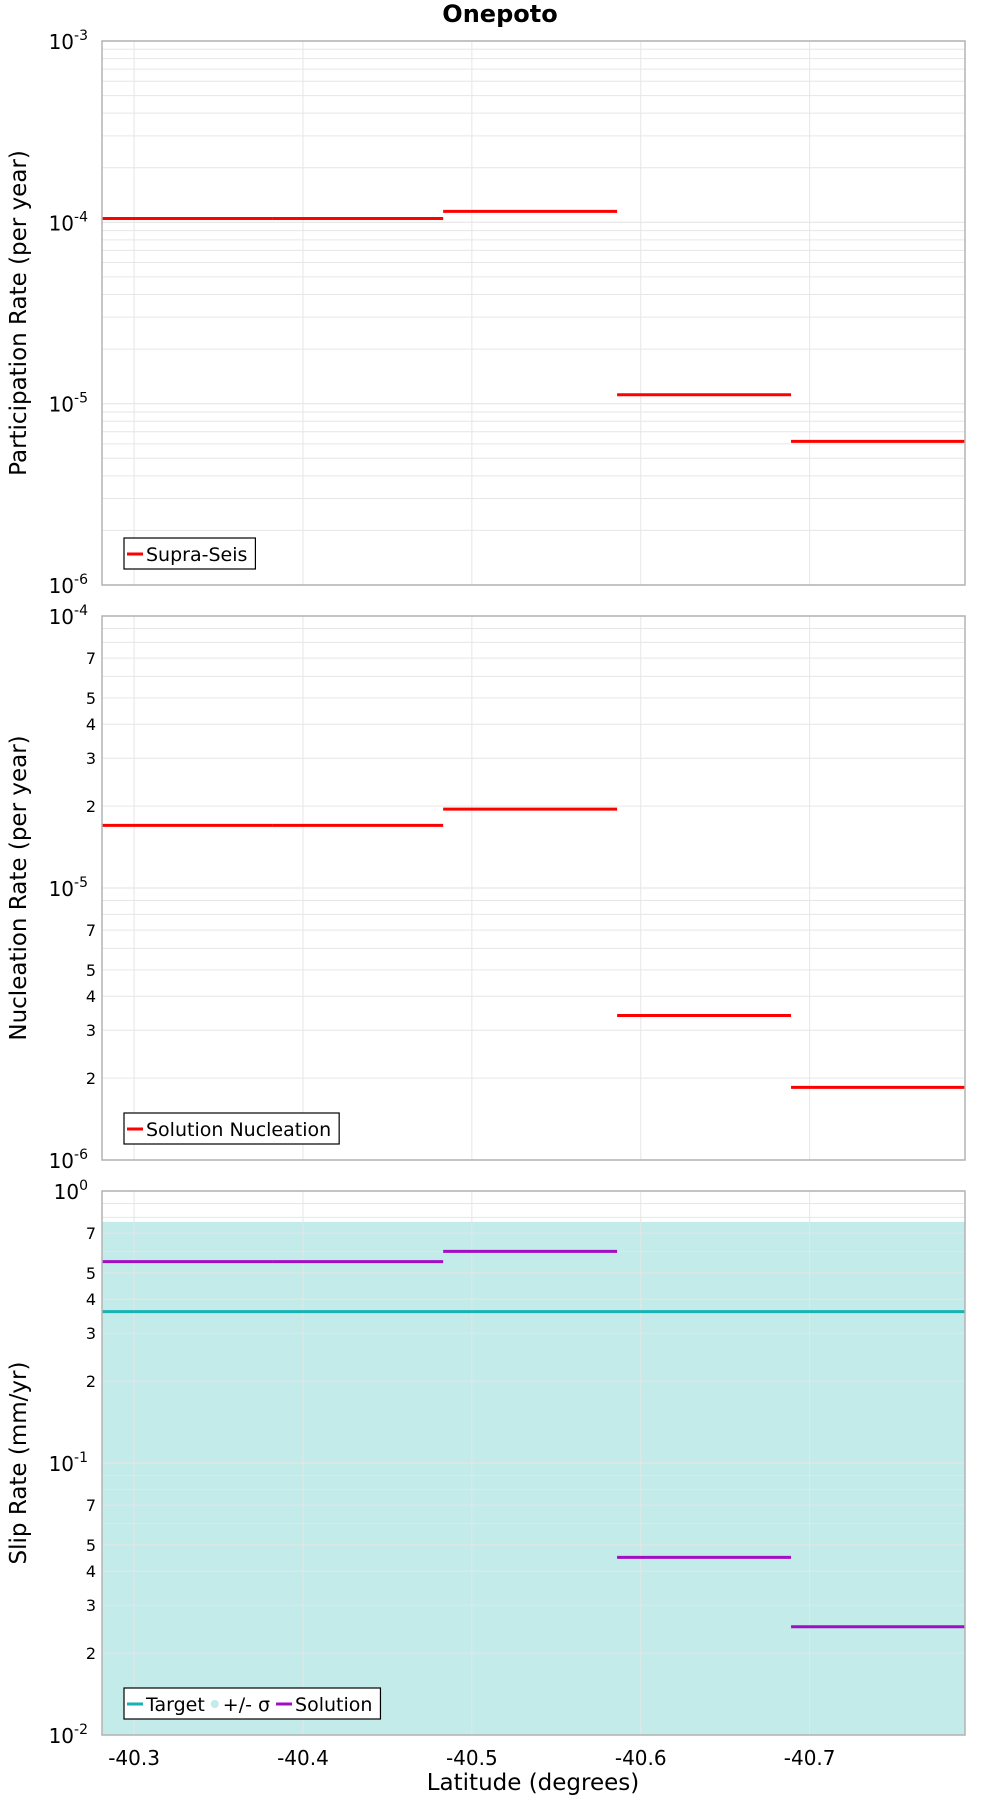 This screenshot has height=1800, width=1000. What do you see at coordinates (19, 1463) in the screenshot?
I see `y-axis-label: Slip Rate (mm/yr)` at bounding box center [19, 1463].